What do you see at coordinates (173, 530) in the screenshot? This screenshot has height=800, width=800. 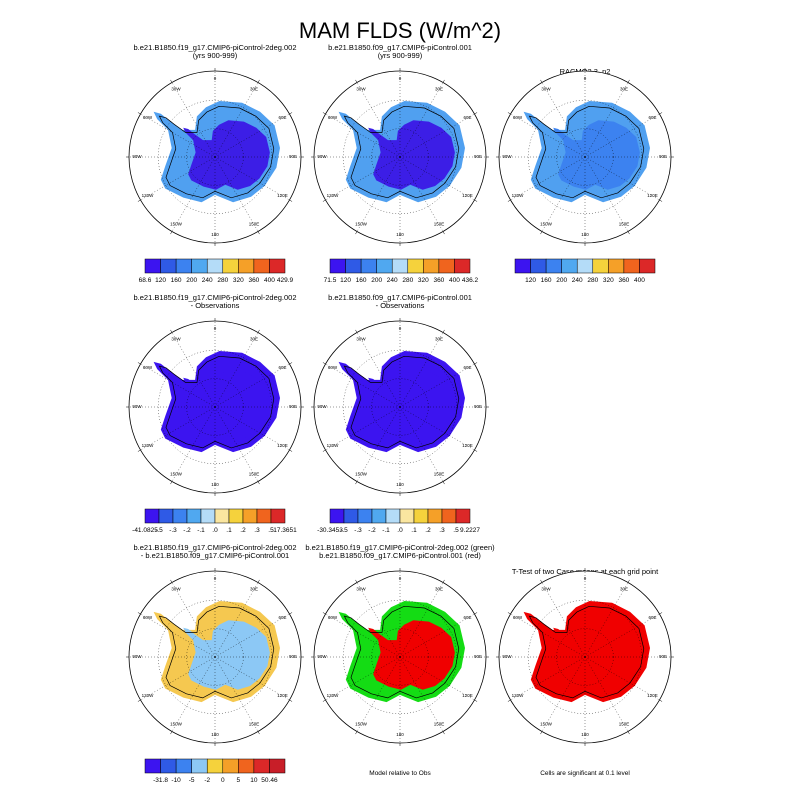 I see `colorbar-label: -.3` at bounding box center [173, 530].